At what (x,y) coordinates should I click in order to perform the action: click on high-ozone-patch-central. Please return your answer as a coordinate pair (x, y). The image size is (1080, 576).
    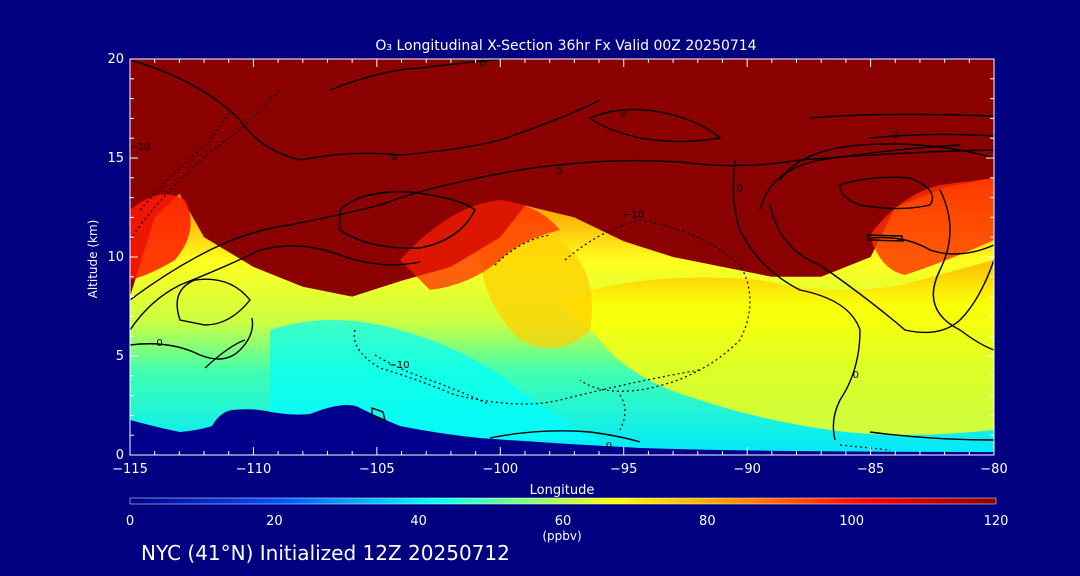
    Looking at the image, I should click on (536, 290).